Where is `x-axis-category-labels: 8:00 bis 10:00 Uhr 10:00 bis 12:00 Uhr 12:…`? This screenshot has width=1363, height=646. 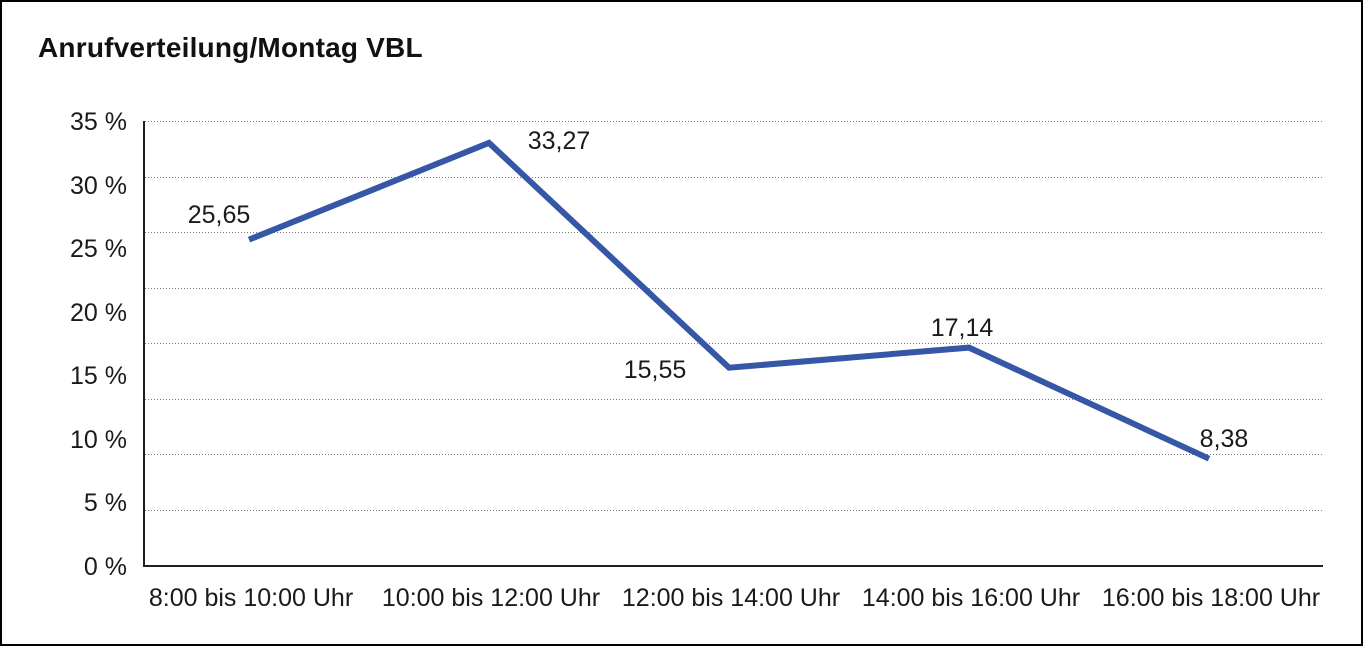 x-axis-category-labels: 8:00 bis 10:00 Uhr 10:00 bis 12:00 Uhr 12:… is located at coordinates (734, 600).